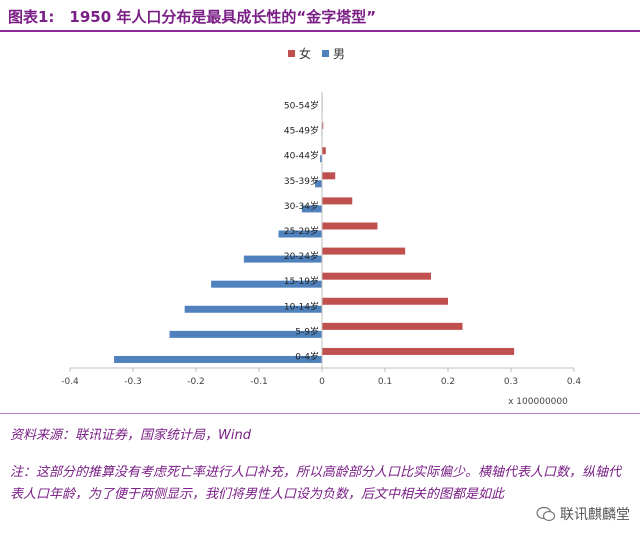  I want to click on category-label: 35-39岁, so click(301, 181).